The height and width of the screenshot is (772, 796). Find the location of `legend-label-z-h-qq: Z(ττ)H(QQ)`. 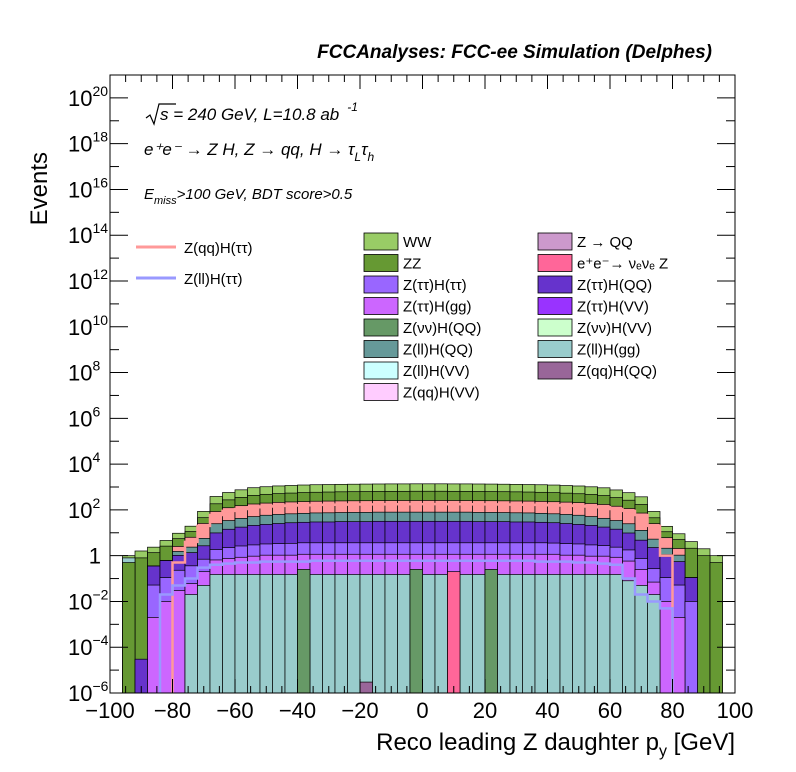

legend-label-z-h-qq: Z(ττ)H(QQ) is located at coordinates (614, 285).